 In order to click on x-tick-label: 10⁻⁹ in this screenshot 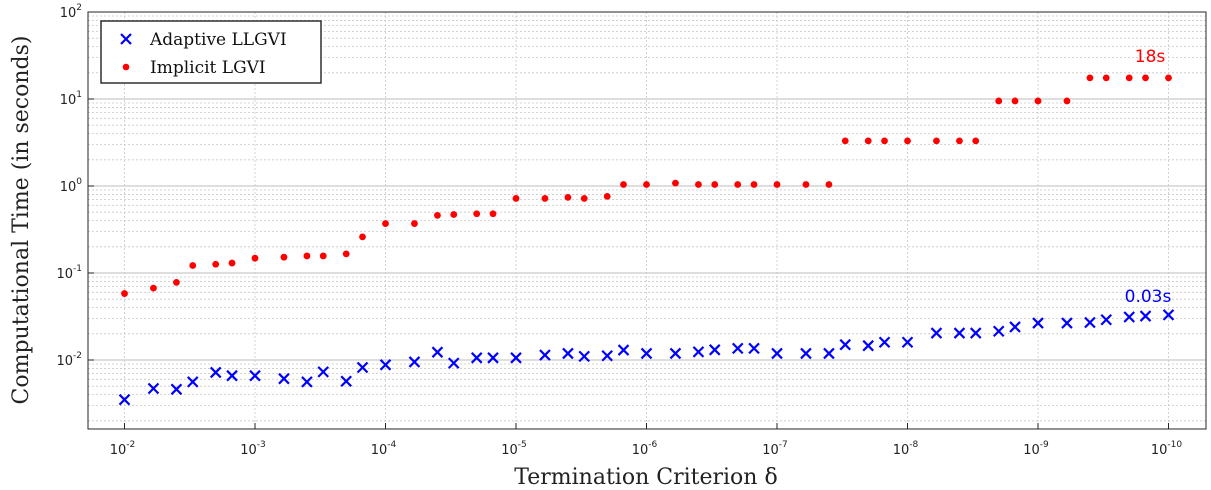, I will do `click(1036, 449)`.